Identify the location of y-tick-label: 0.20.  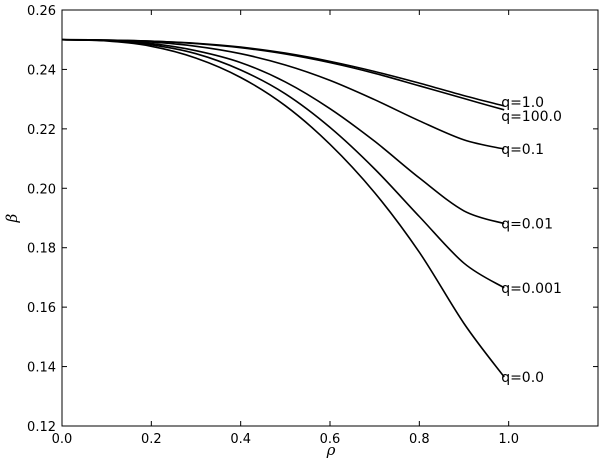
(41, 189).